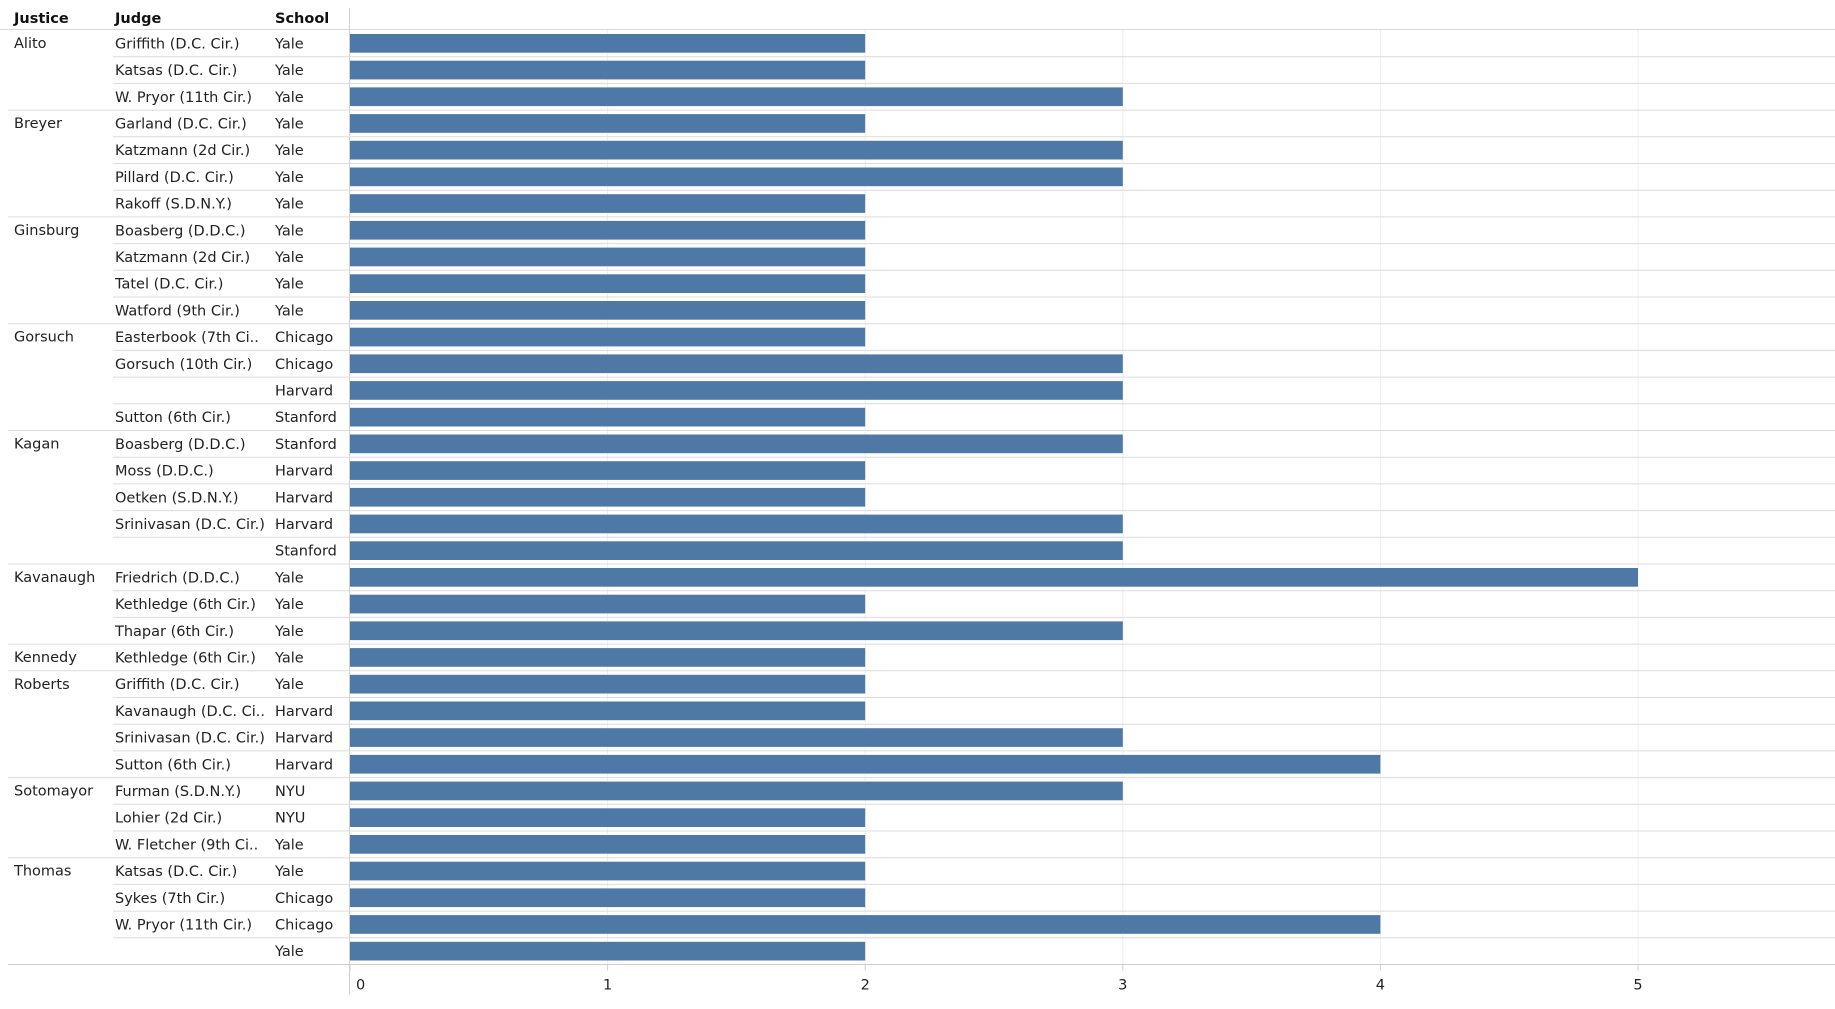  What do you see at coordinates (187, 338) in the screenshot?
I see `judge-label: Easterbook (7th Ci..` at bounding box center [187, 338].